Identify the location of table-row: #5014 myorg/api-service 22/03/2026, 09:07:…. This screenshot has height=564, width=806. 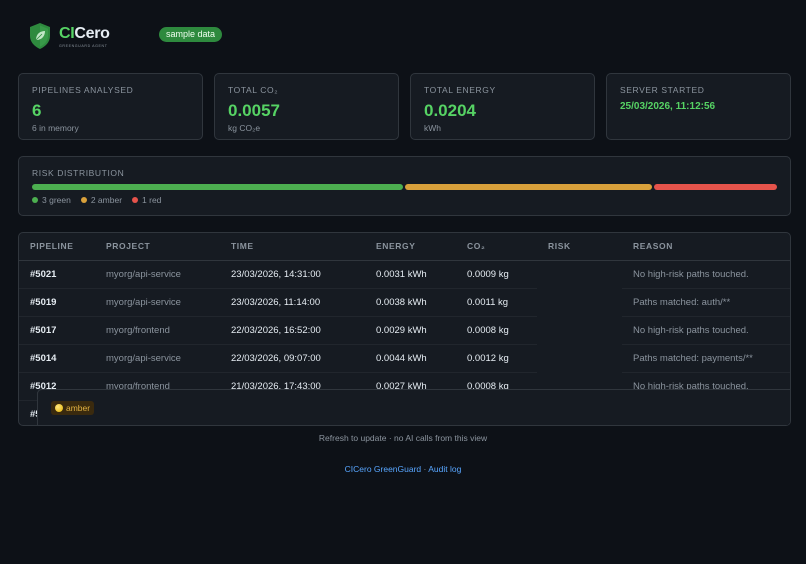
(404, 384).